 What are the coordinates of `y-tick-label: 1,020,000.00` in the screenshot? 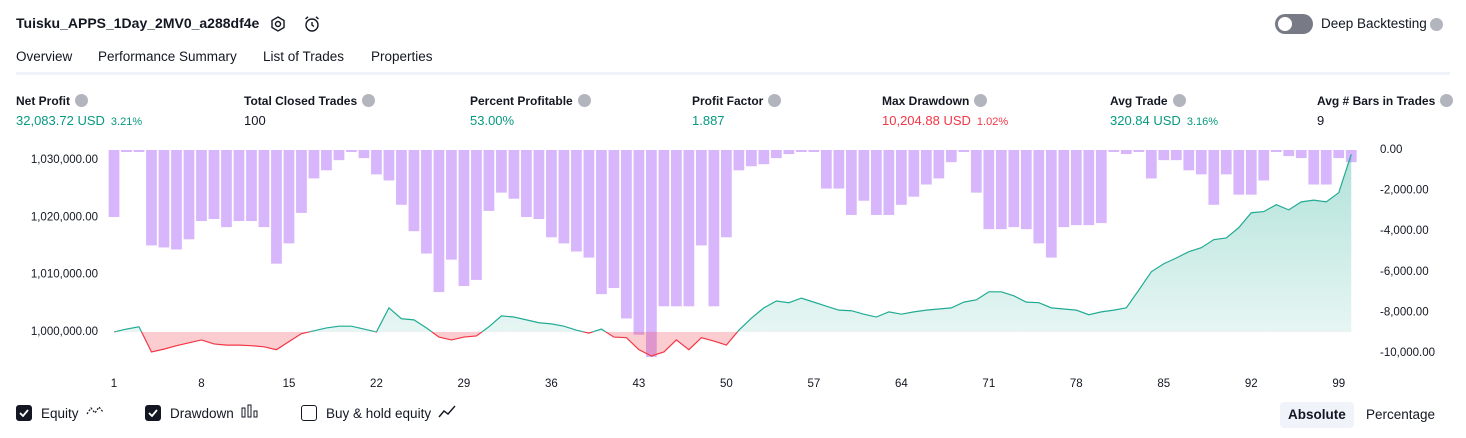 It's located at (64, 217).